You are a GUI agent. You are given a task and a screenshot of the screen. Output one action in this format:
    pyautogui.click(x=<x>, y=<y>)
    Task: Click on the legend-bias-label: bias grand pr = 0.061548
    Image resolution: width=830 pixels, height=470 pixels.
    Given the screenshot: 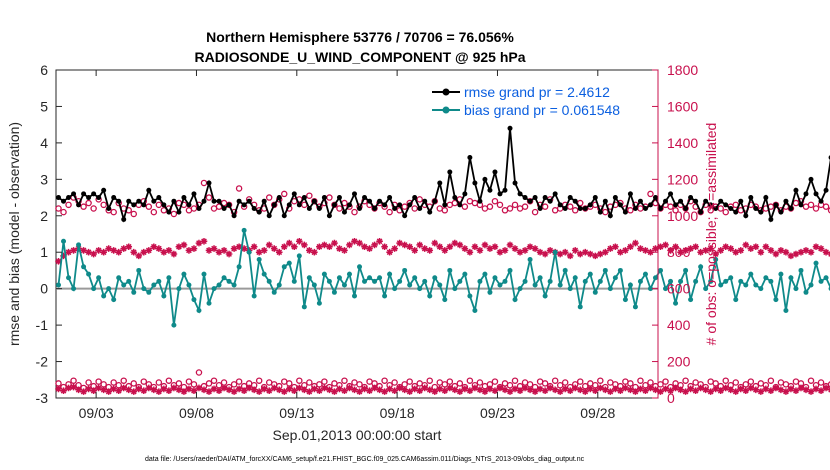 What is the action you would take?
    pyautogui.click(x=542, y=110)
    